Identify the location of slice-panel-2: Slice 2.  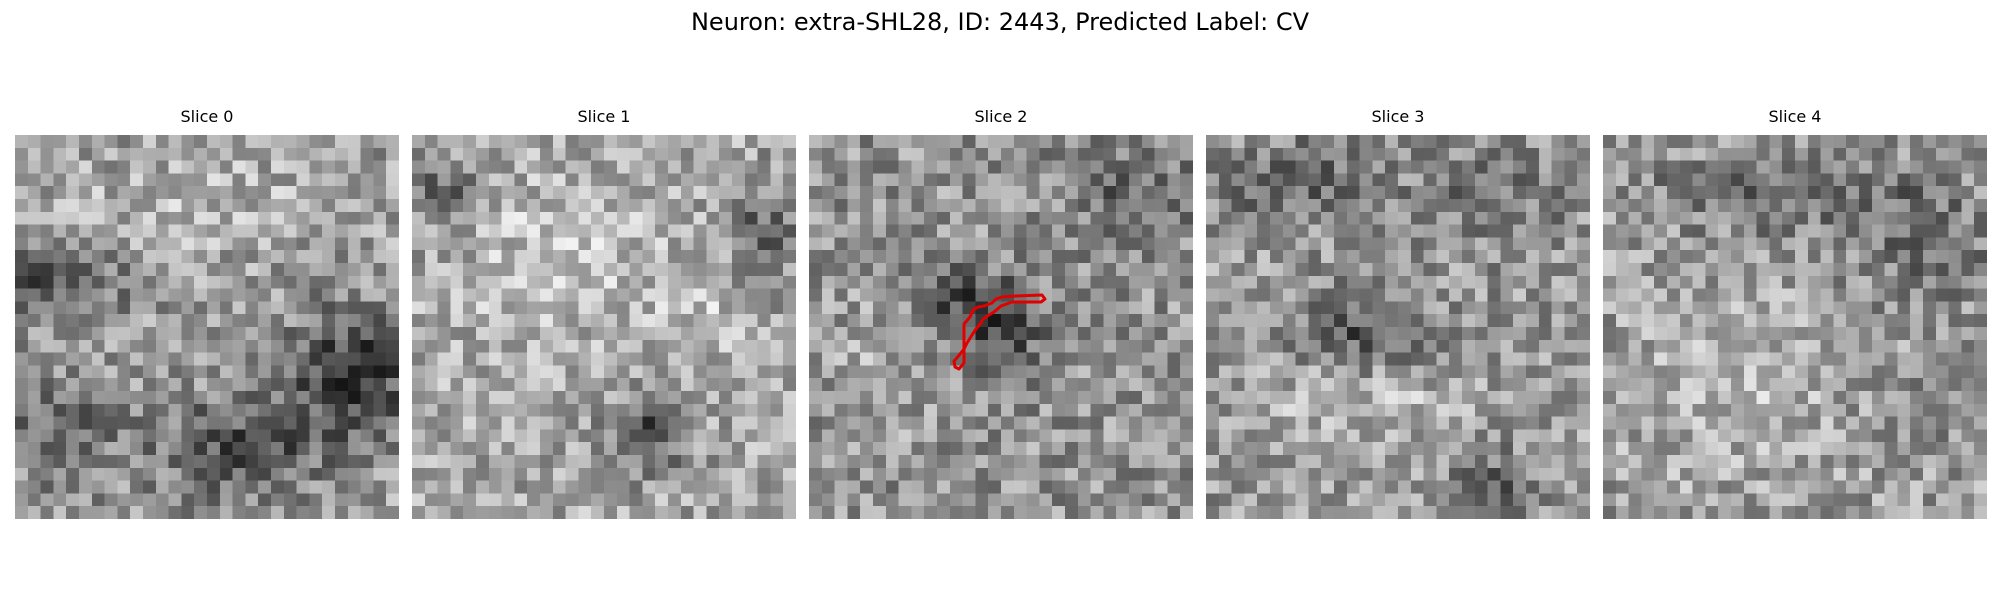
(1001, 313).